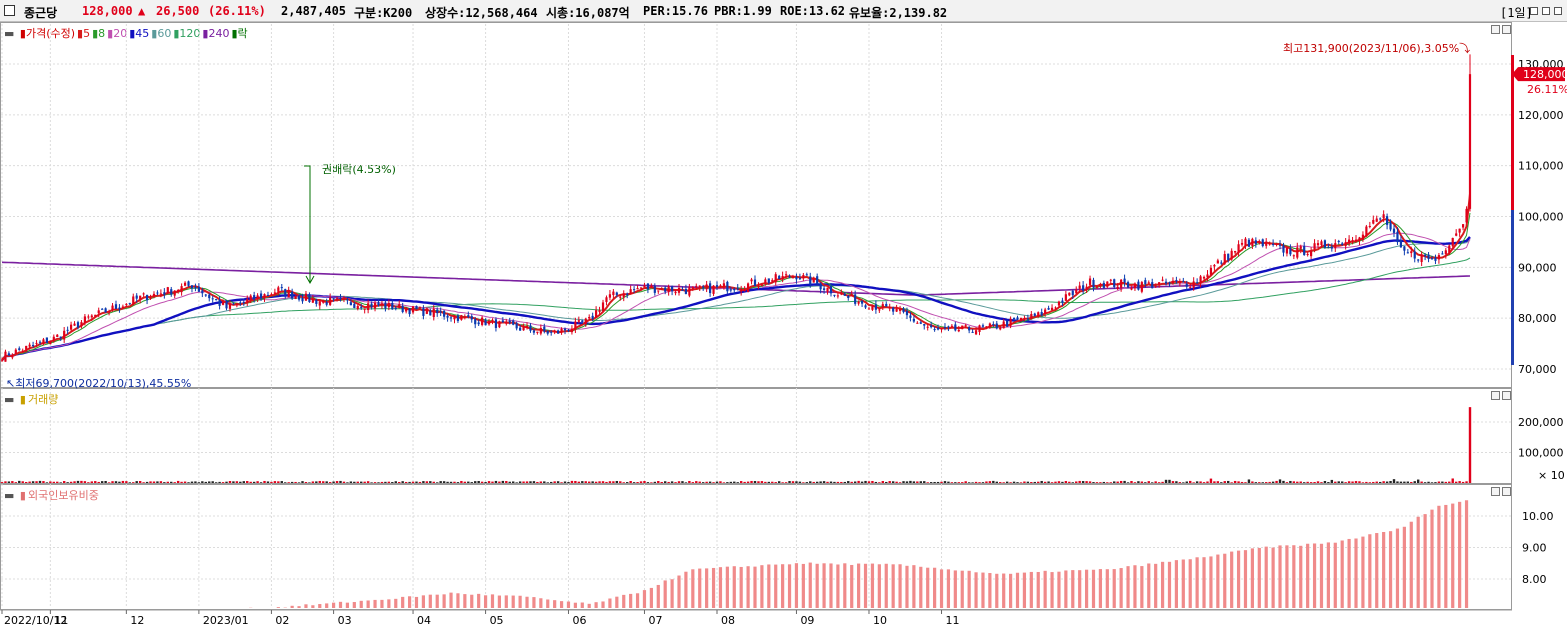 The width and height of the screenshot is (1567, 630). What do you see at coordinates (497, 620) in the screenshot?
I see `x-tick-label: 05` at bounding box center [497, 620].